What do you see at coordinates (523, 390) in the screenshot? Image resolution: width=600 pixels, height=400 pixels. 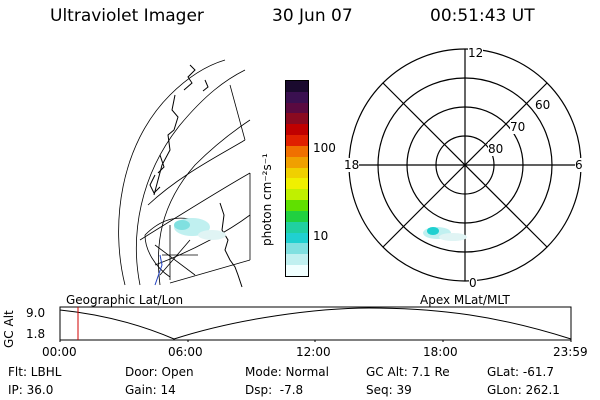 I see `info-glon: GLon: 262.1` at bounding box center [523, 390].